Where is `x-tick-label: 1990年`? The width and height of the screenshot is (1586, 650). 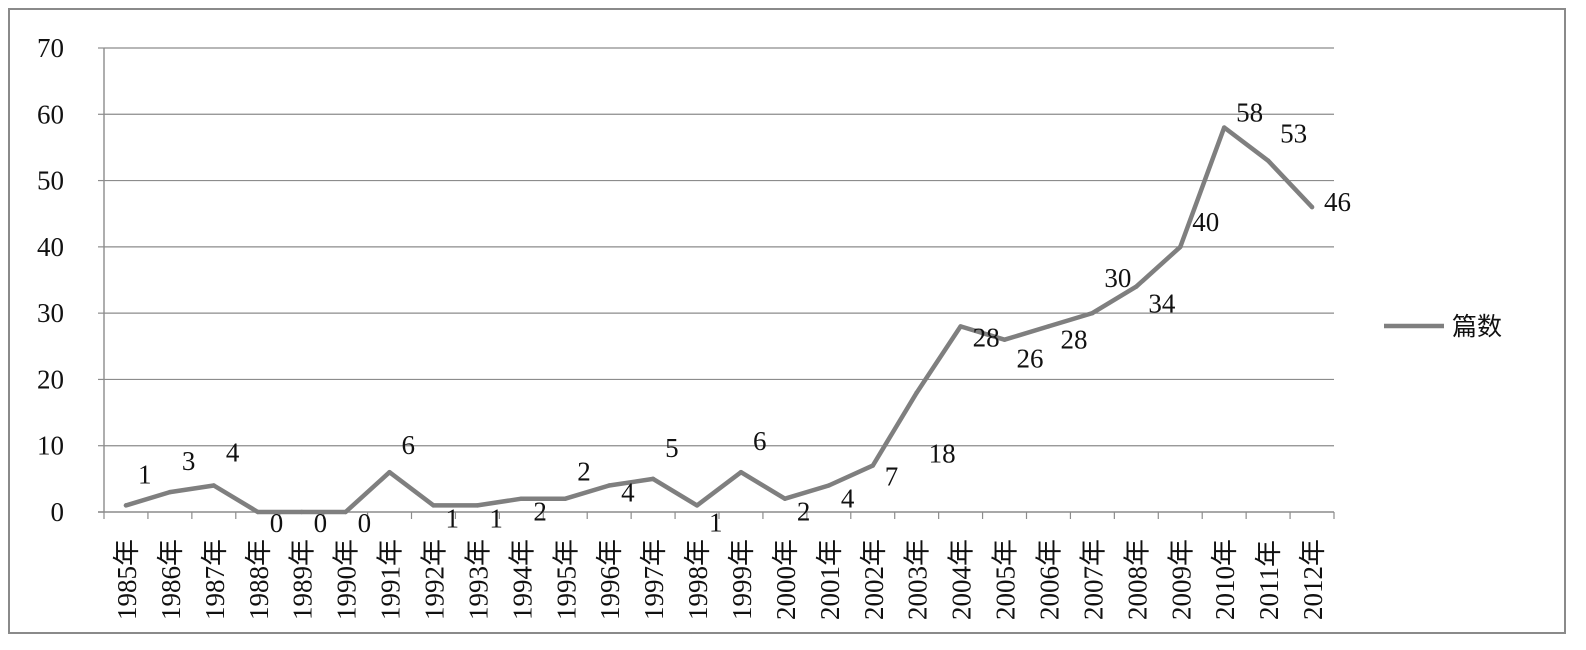
x-tick-label: 1990年 is located at coordinates (347, 579).